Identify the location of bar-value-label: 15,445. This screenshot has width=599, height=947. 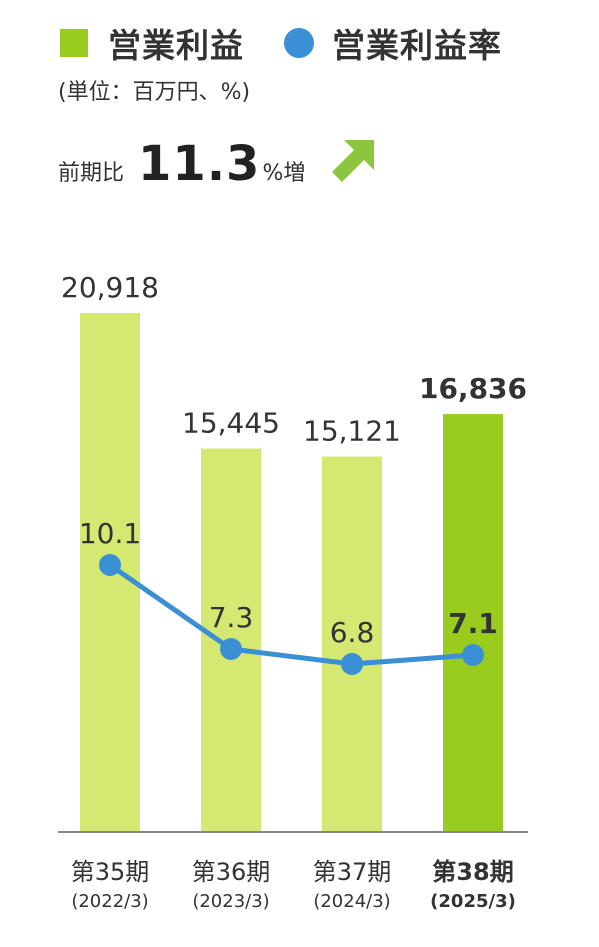
(231, 423).